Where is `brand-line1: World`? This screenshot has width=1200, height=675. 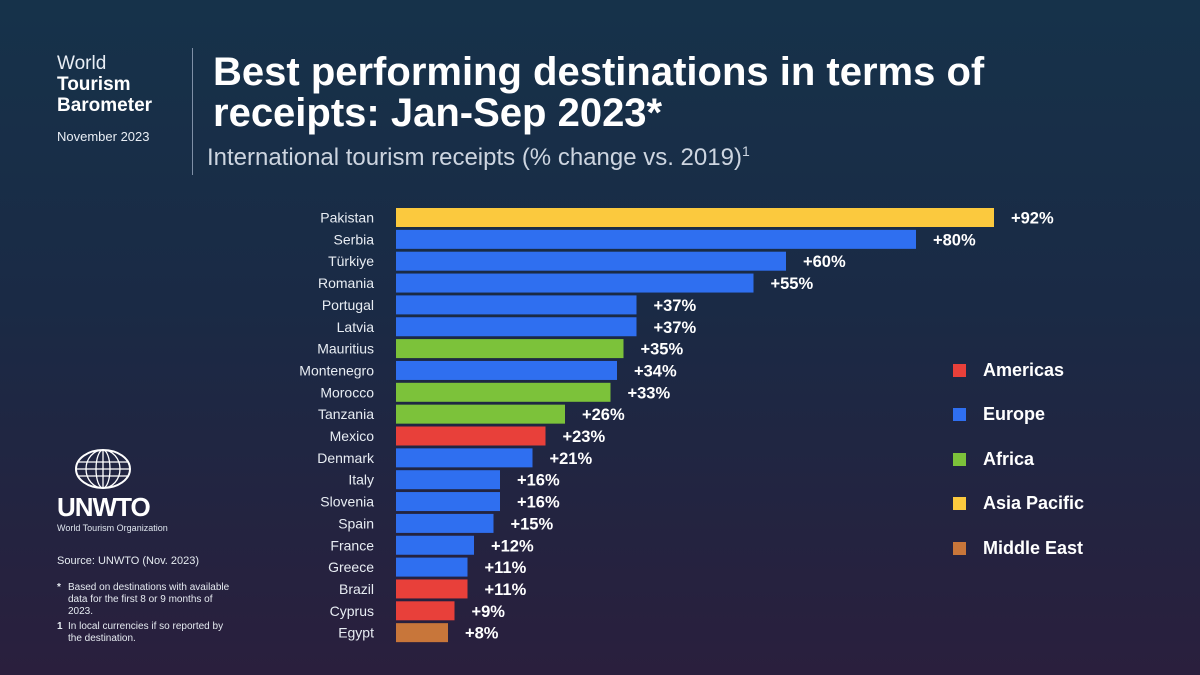 brand-line1: World is located at coordinates (82, 63).